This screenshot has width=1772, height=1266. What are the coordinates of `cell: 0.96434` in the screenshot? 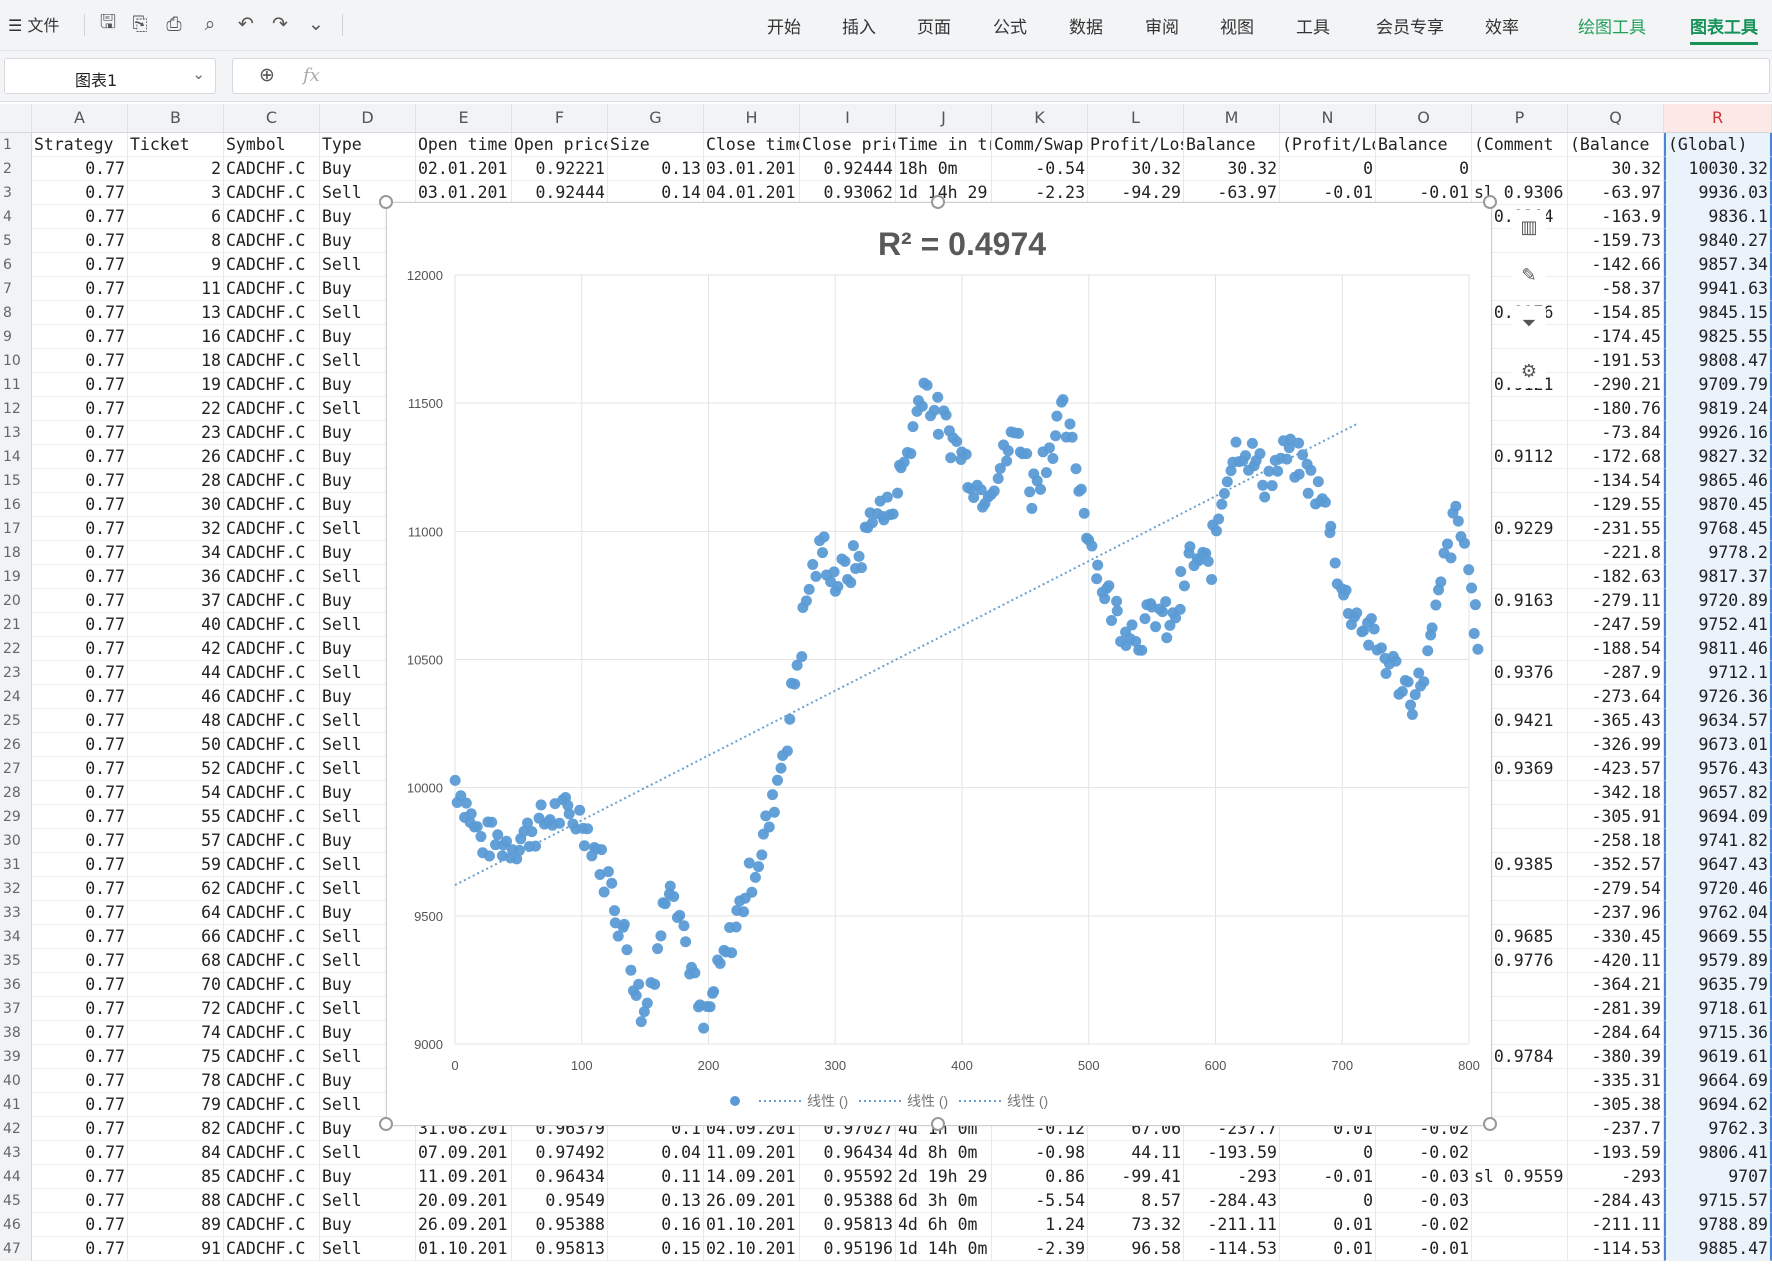 It's located at (848, 1153).